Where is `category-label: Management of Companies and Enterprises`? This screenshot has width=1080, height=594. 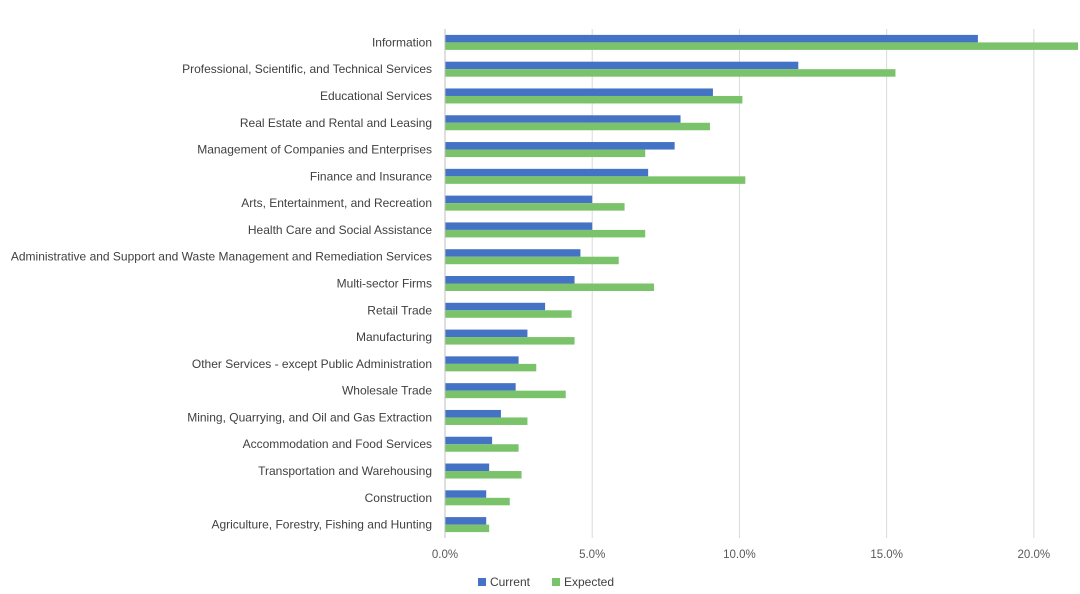 category-label: Management of Companies and Enterprises is located at coordinates (314, 150).